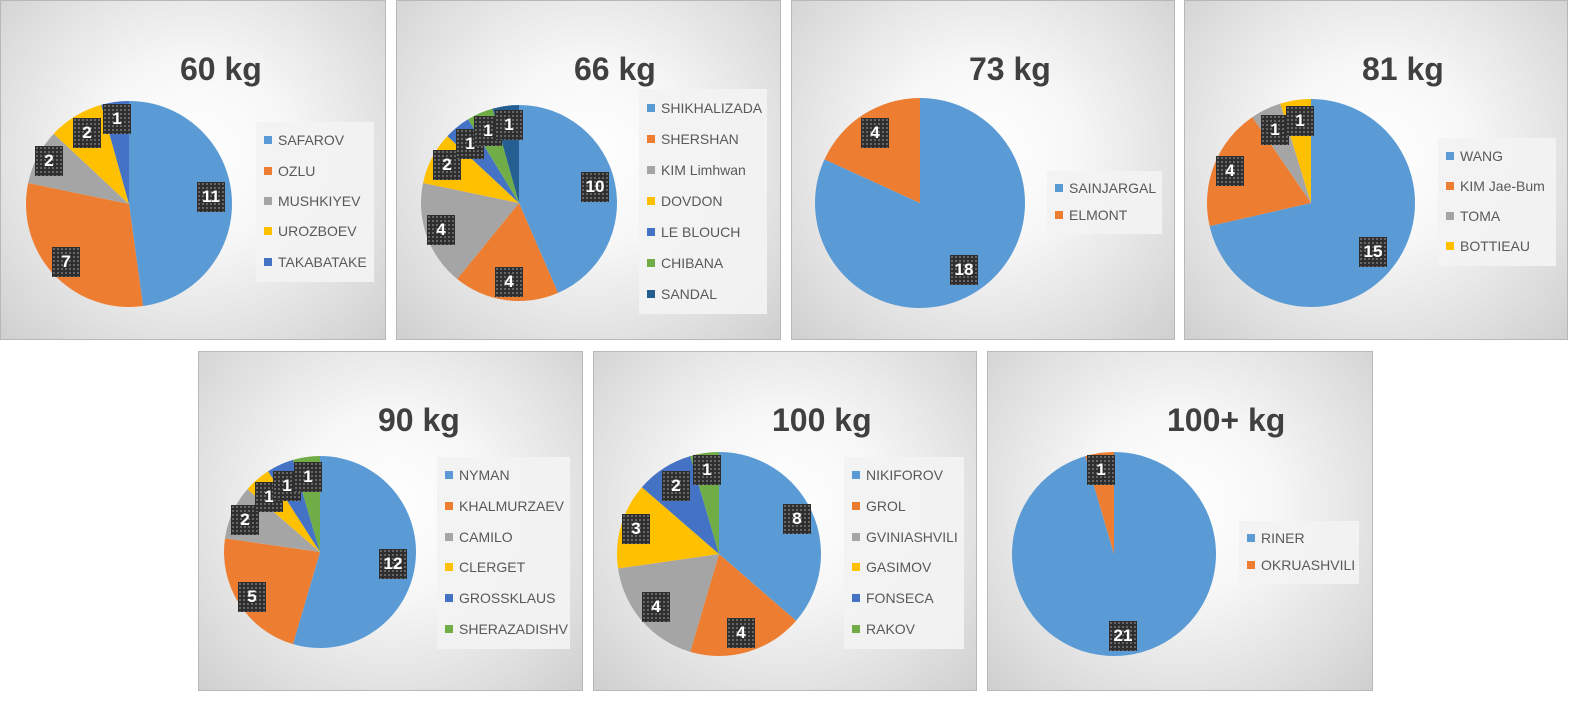 Image resolution: width=1592 pixels, height=702 pixels. I want to click on legend-item-khalmurzaev: KHALMURZAEV, so click(504, 506).